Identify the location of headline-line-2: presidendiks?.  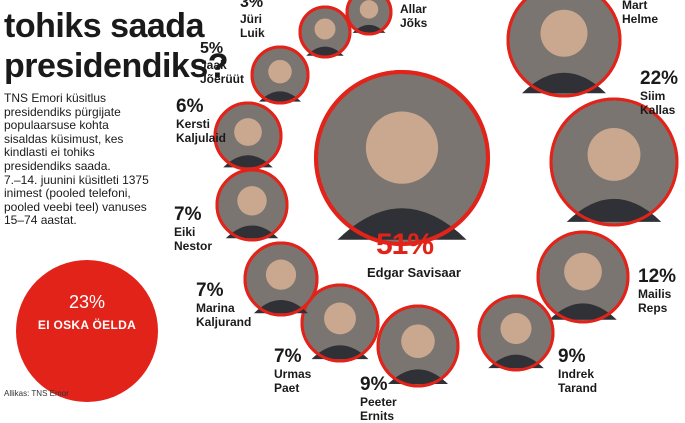
(116, 66).